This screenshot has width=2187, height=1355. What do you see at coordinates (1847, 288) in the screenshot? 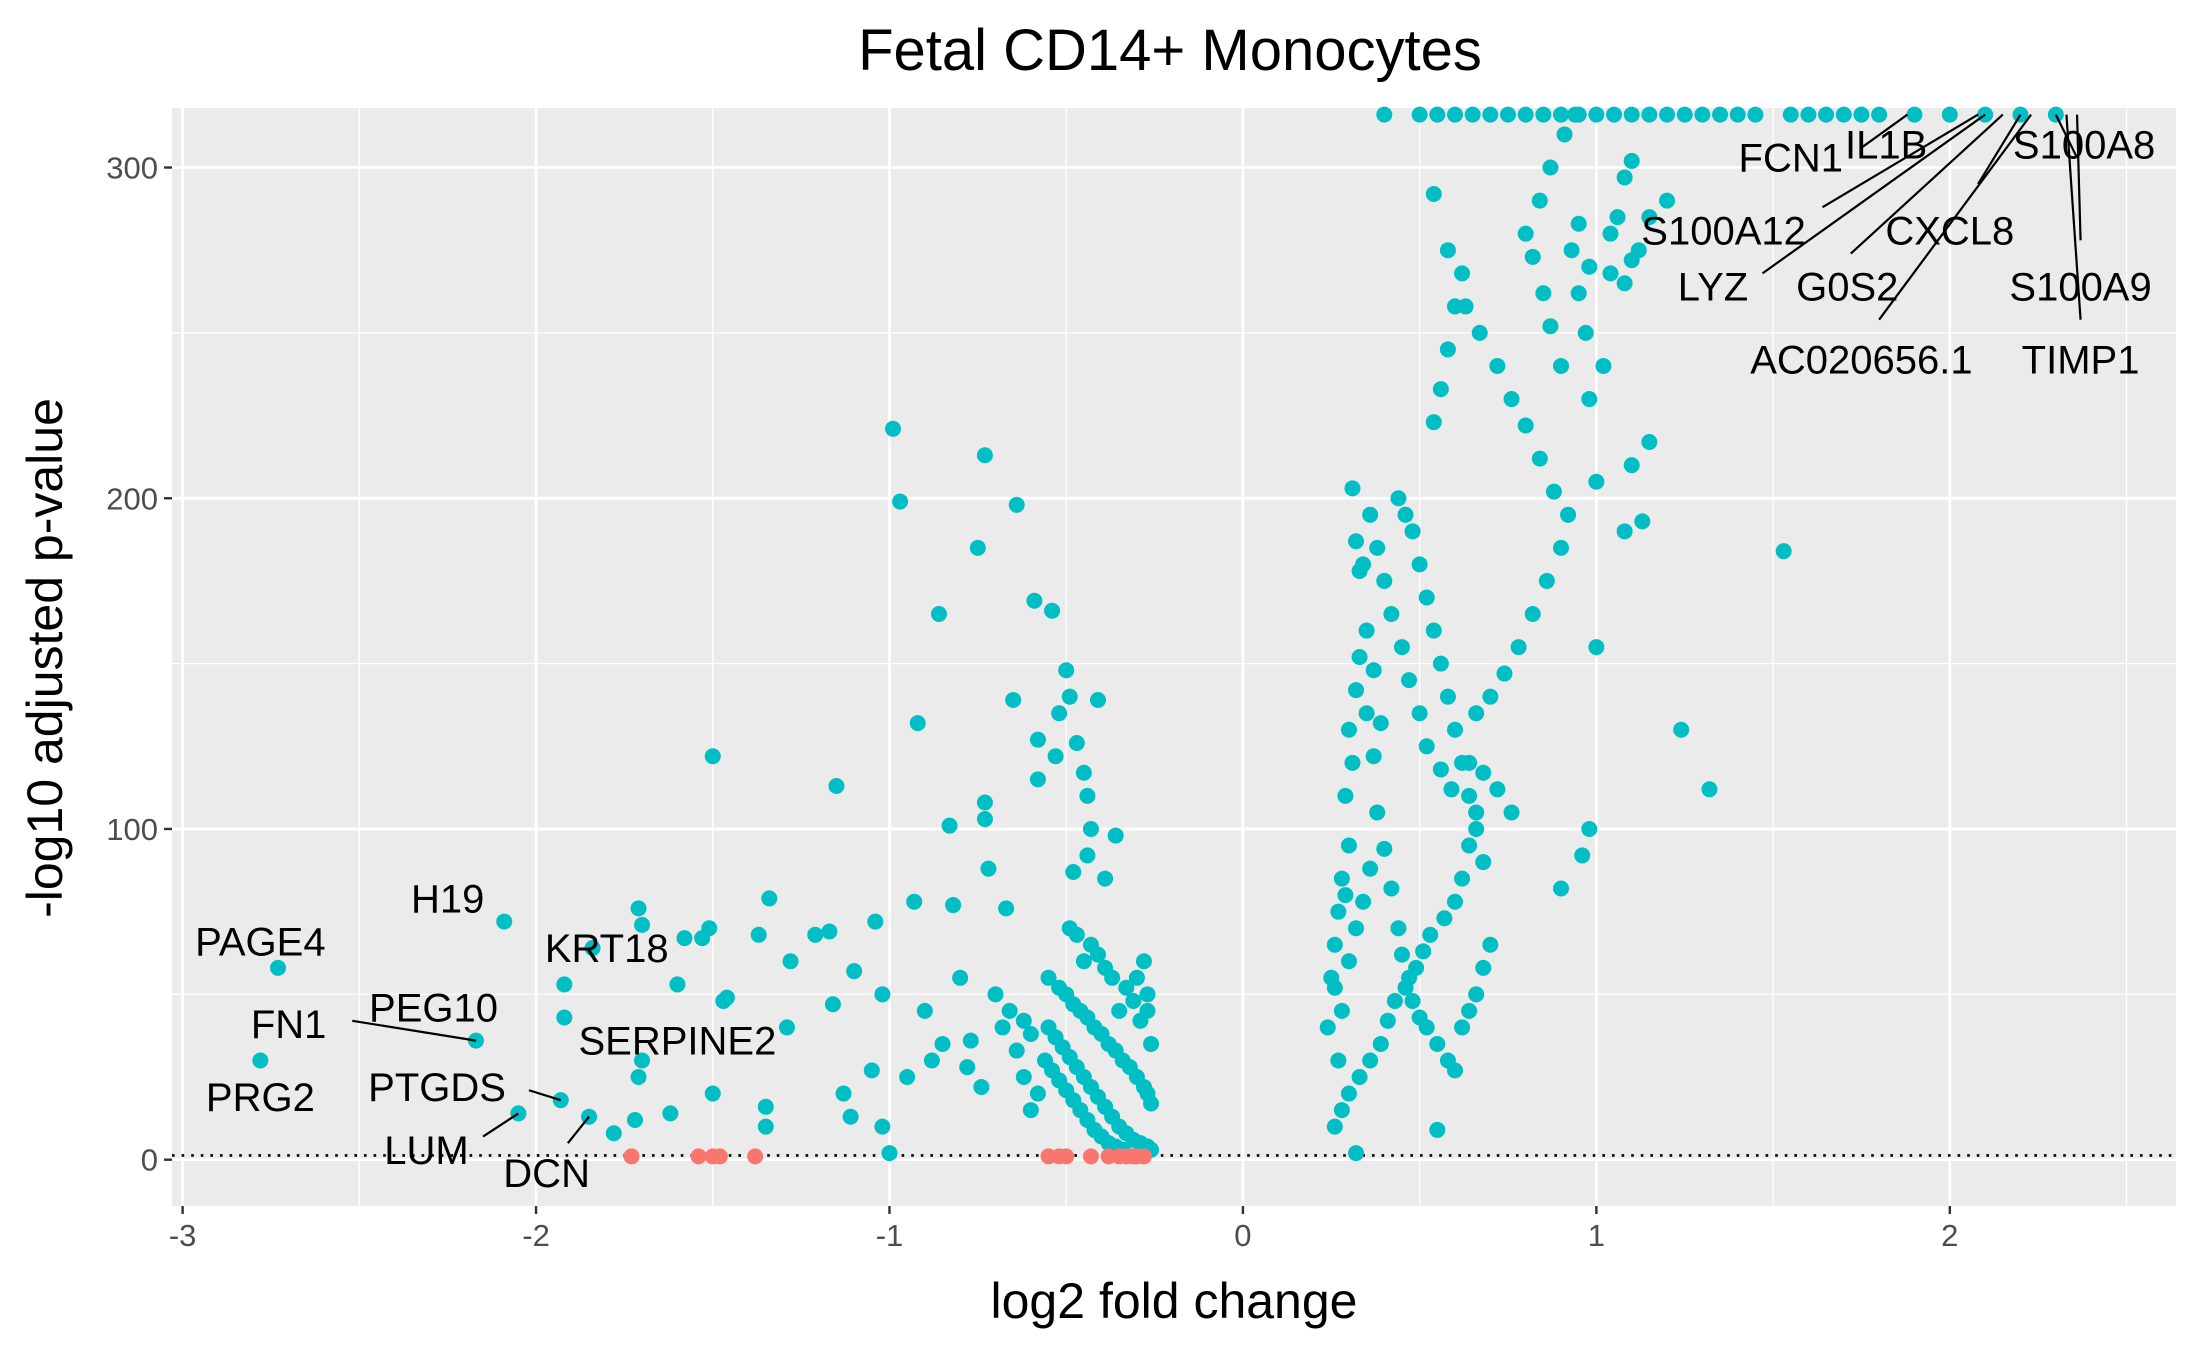
I see `gene-label: G0S2` at bounding box center [1847, 288].